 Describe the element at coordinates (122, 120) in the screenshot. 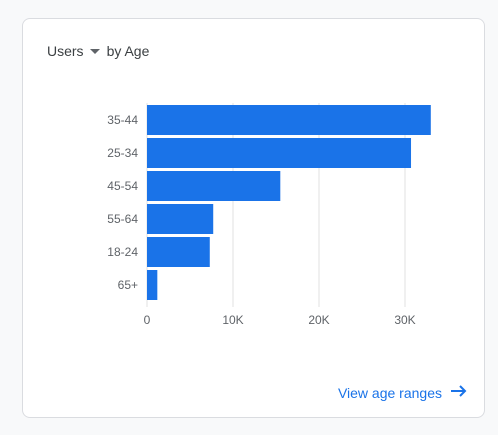

I see `category-label: 35-44` at that location.